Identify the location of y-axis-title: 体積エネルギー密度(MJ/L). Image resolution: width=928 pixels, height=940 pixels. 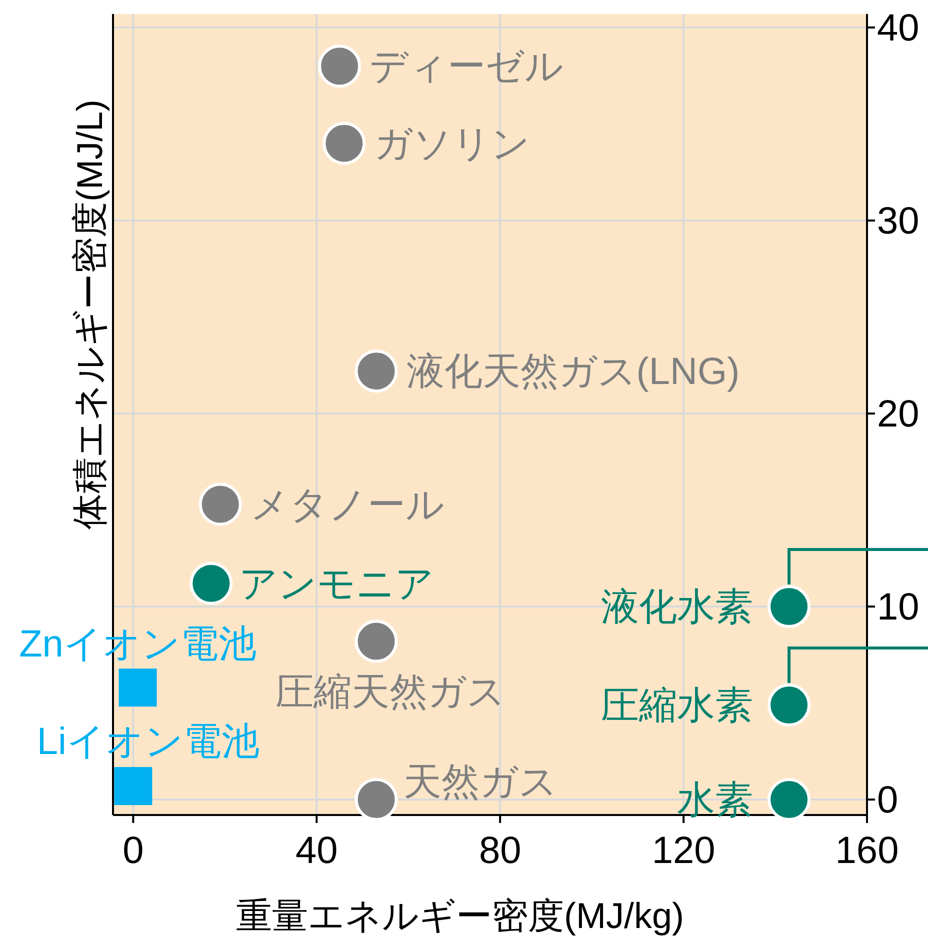
(89, 315).